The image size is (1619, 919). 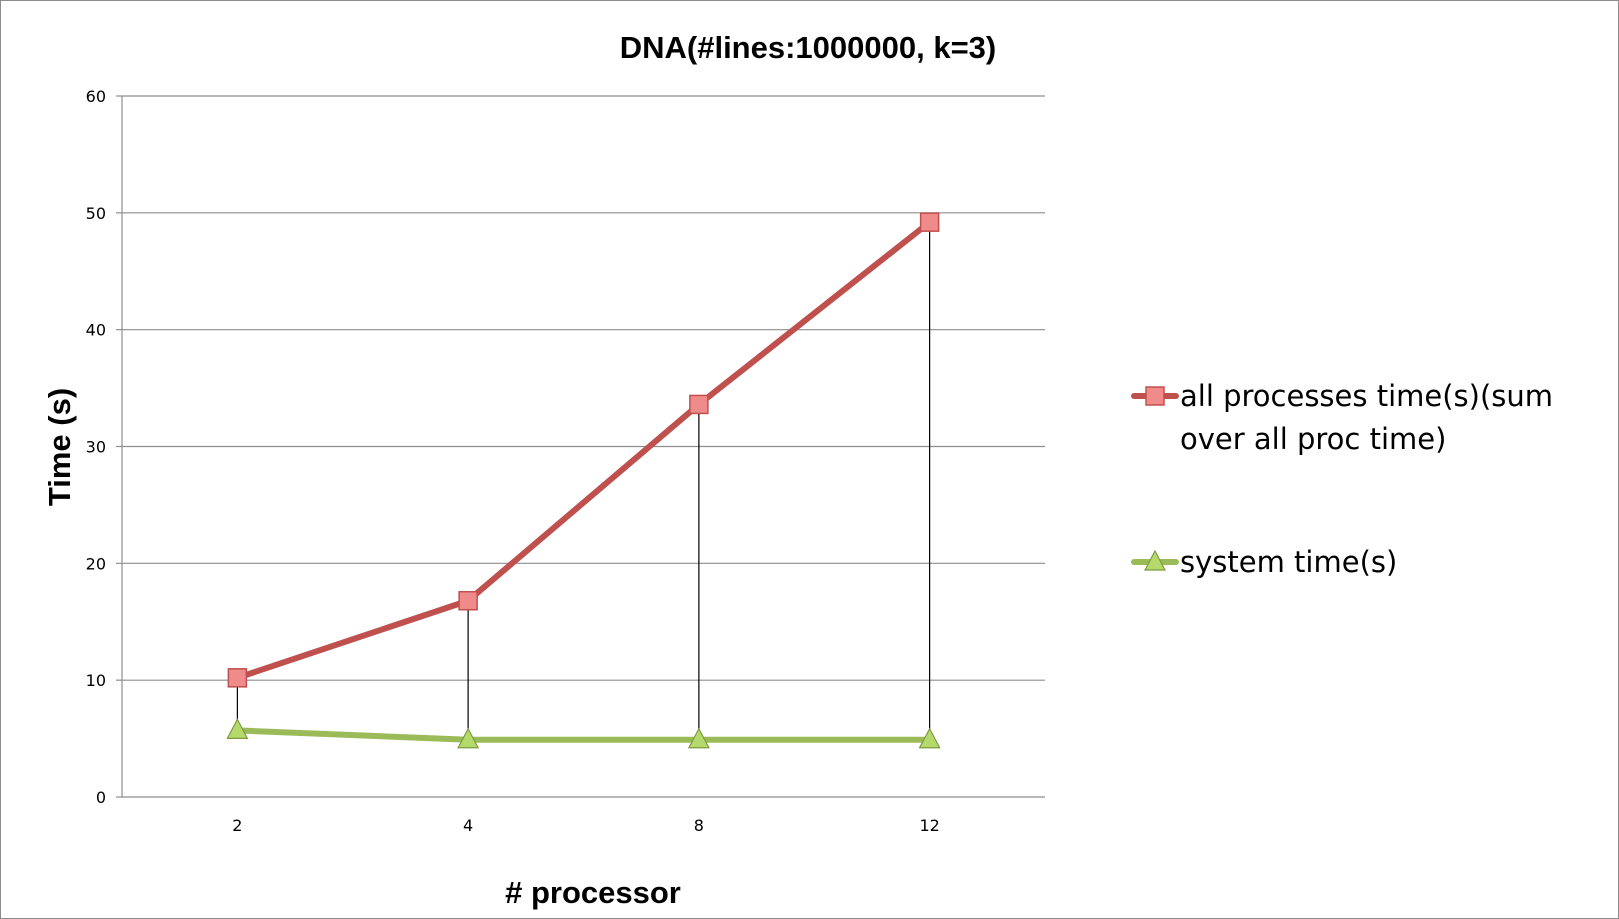 I want to click on x-tick-label: 12, so click(x=929, y=825).